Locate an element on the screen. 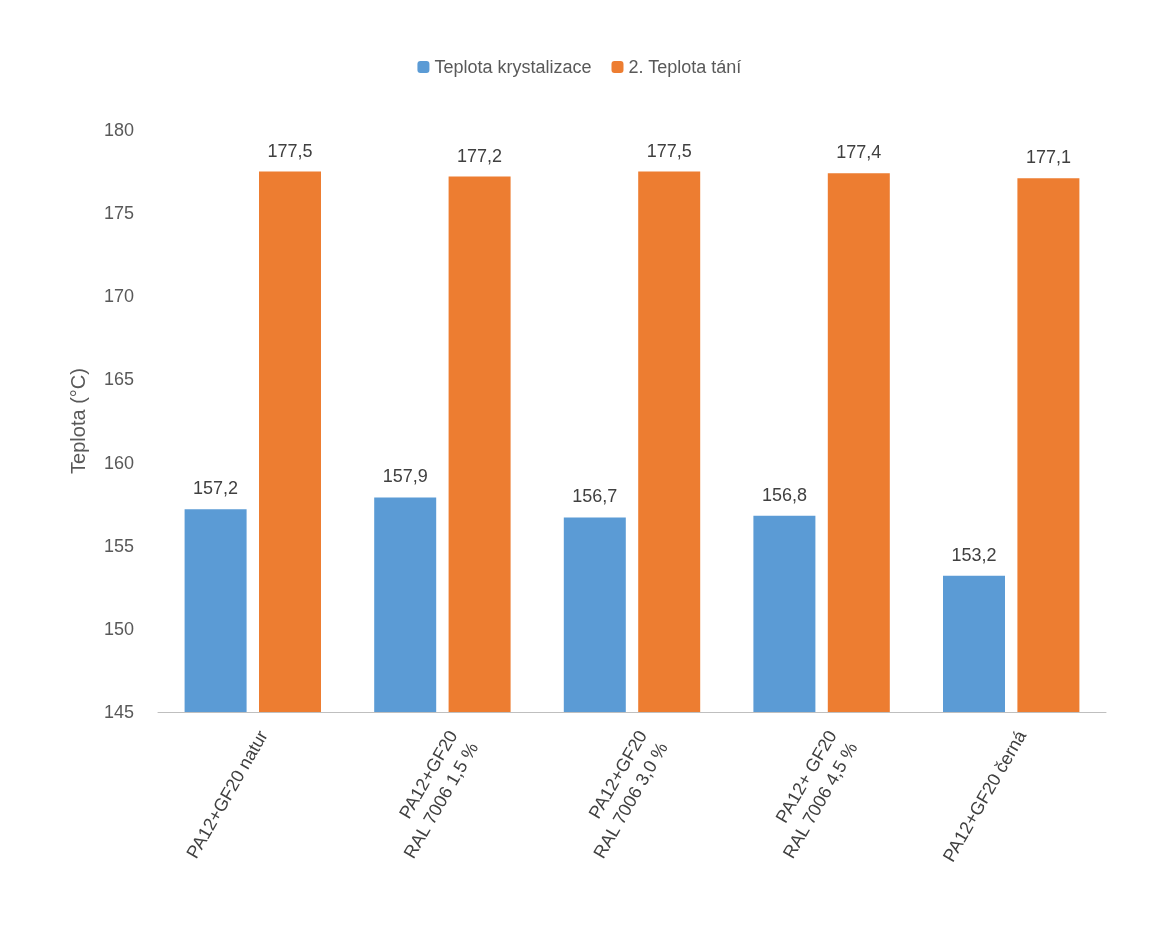 Image resolution: width=1159 pixels, height=945 pixels. legend-label: 2. Teplota tání is located at coordinates (685, 67).